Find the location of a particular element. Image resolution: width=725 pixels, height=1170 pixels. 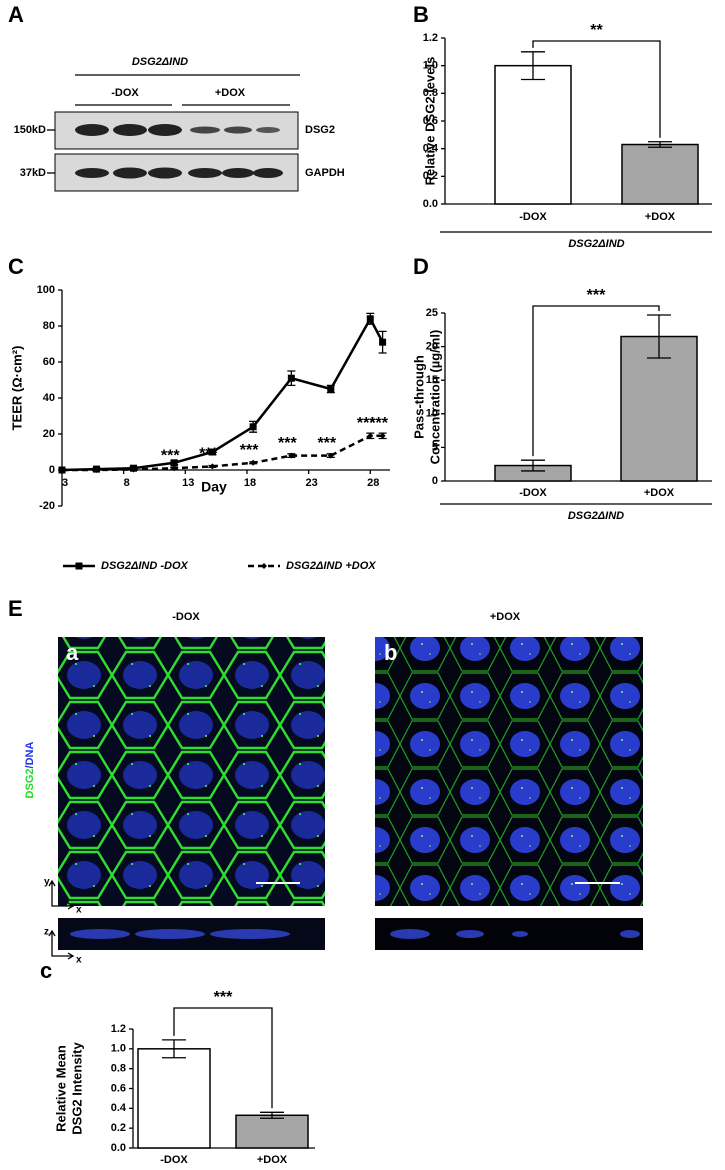

panel-label: A is located at coordinates (16, 14).